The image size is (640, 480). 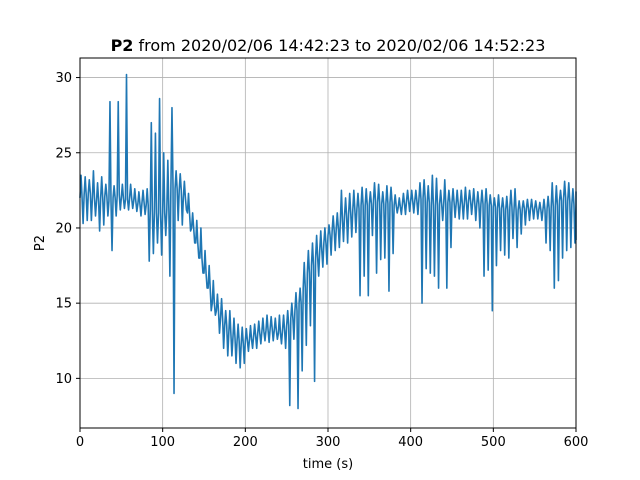 I want to click on x-tick-label: 300, so click(x=328, y=442).